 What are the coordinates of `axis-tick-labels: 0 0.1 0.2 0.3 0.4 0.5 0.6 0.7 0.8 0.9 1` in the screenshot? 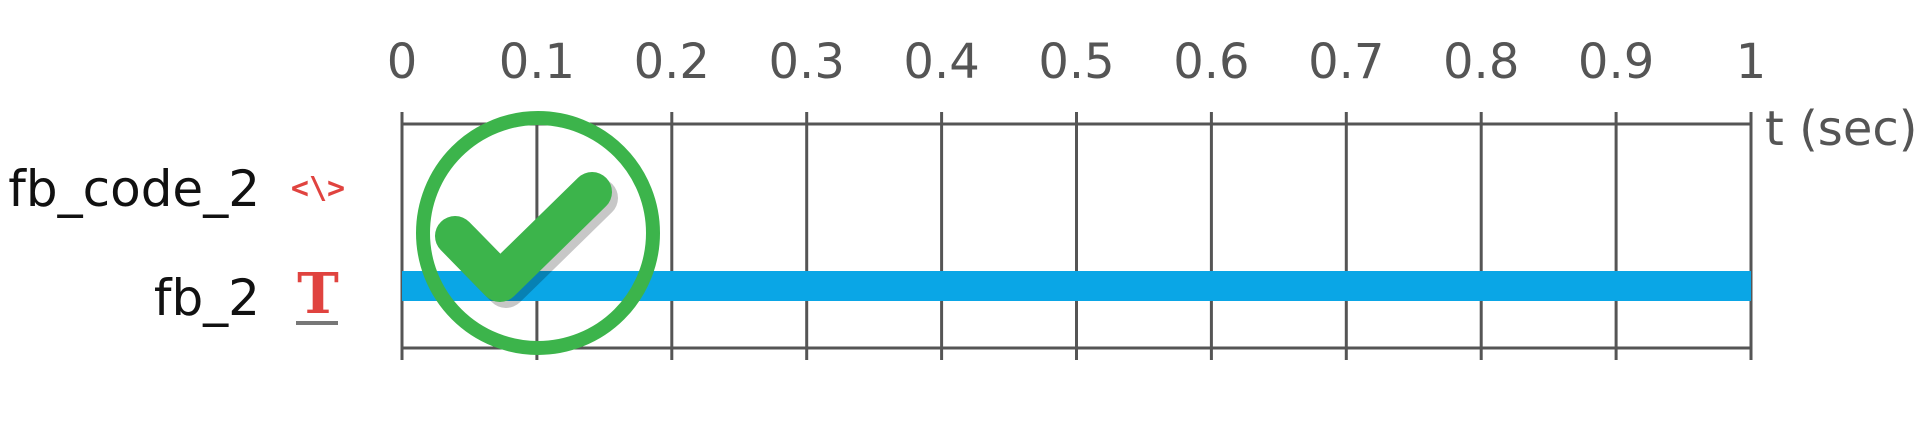 It's located at (1077, 62).